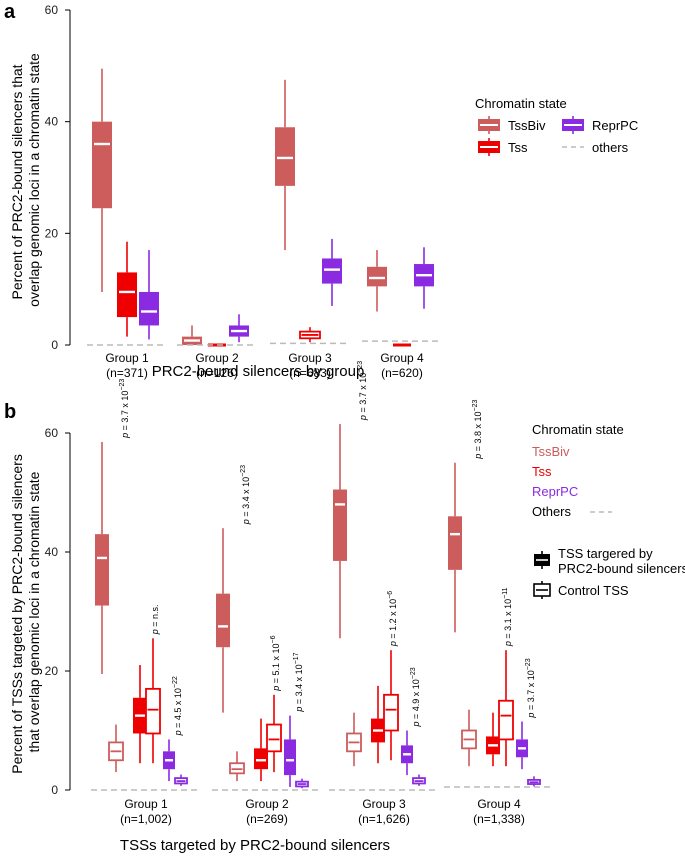  Describe the element at coordinates (402, 373) in the screenshot. I see `panel-a-group-n-4: (n=620)` at that location.